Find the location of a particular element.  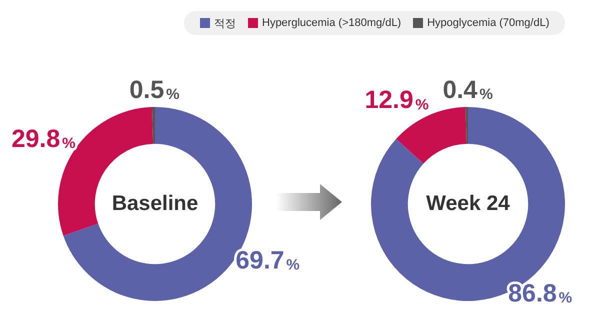

text: Baseline is located at coordinates (155, 203).